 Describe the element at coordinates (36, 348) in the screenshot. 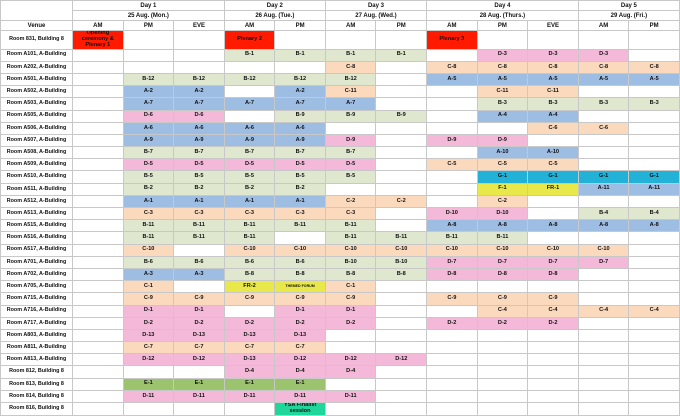

I see `venue-cell: Room A811, A-Building` at that location.